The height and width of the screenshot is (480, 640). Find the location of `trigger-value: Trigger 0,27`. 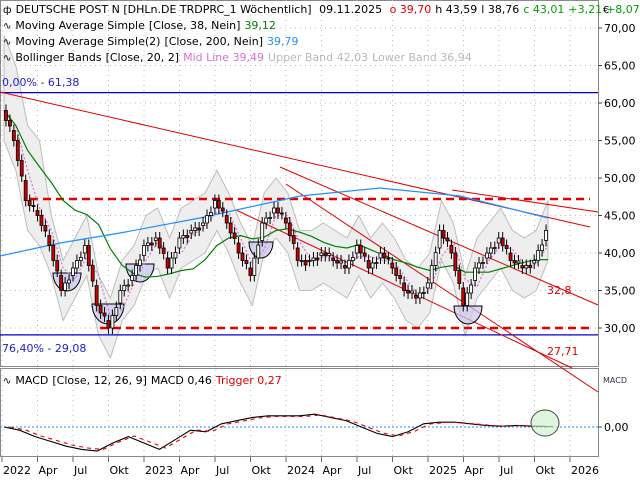

trigger-value: Trigger 0,27 is located at coordinates (248, 380).